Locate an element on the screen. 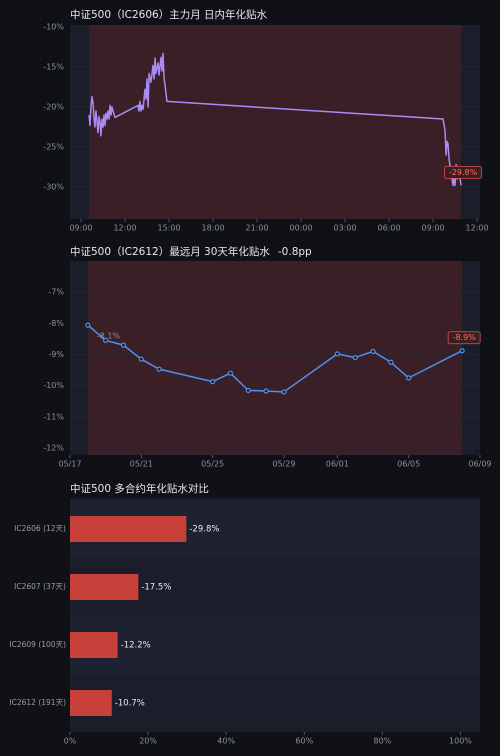 The height and width of the screenshot is (756, 500). y-tick-label: IC2607 (37天) is located at coordinates (40, 586).